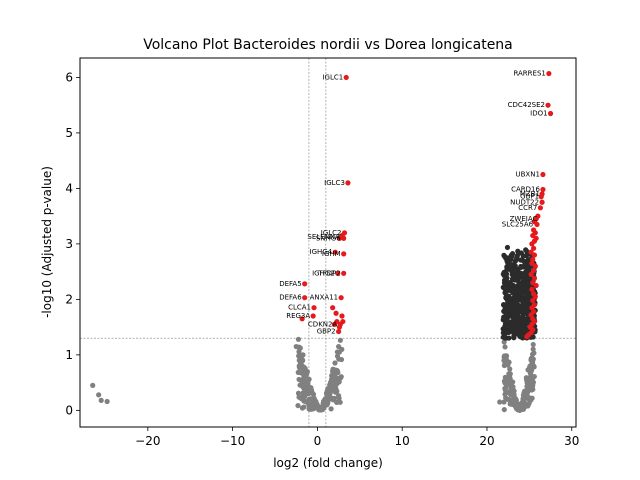 The image size is (640, 480). I want to click on gene-label: REG3A, so click(298, 316).